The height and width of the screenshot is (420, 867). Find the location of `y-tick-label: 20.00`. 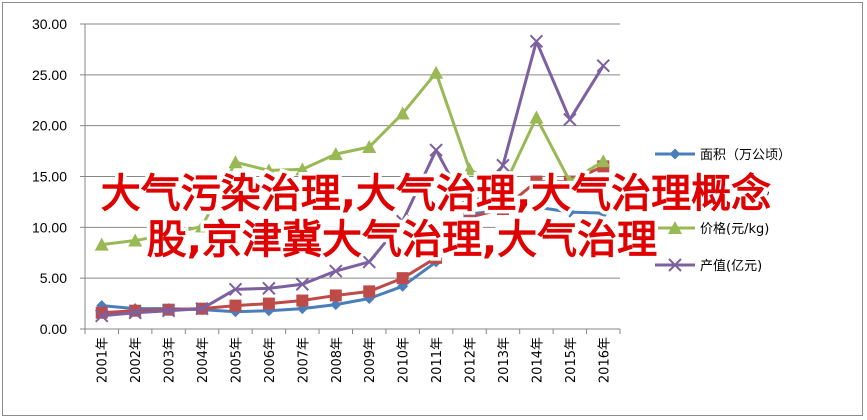

y-tick-label: 20.00 is located at coordinates (49, 126).